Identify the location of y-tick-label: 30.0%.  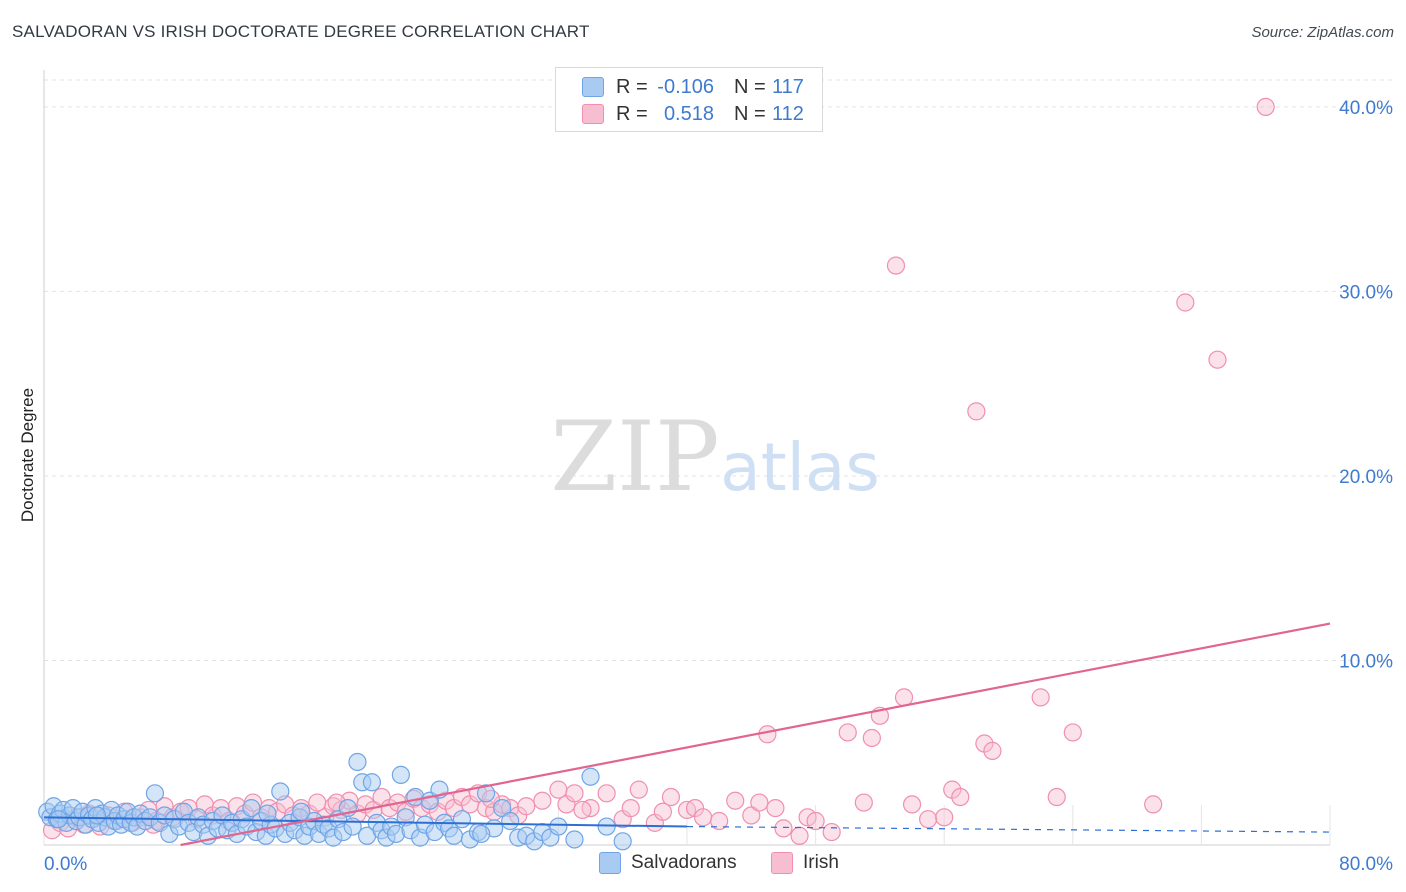
(1366, 292).